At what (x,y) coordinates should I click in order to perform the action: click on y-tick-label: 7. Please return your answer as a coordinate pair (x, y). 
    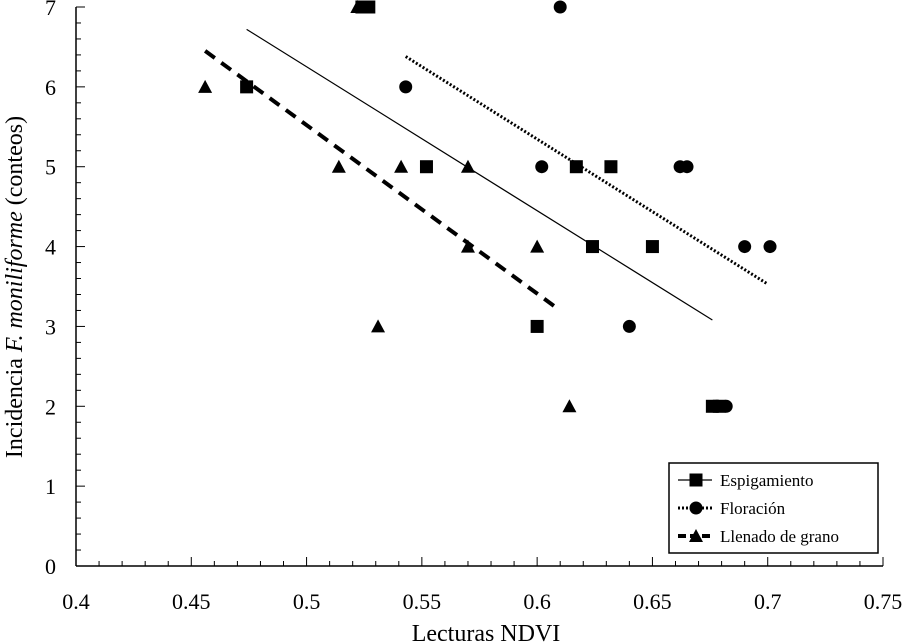
    Looking at the image, I should click on (50, 10).